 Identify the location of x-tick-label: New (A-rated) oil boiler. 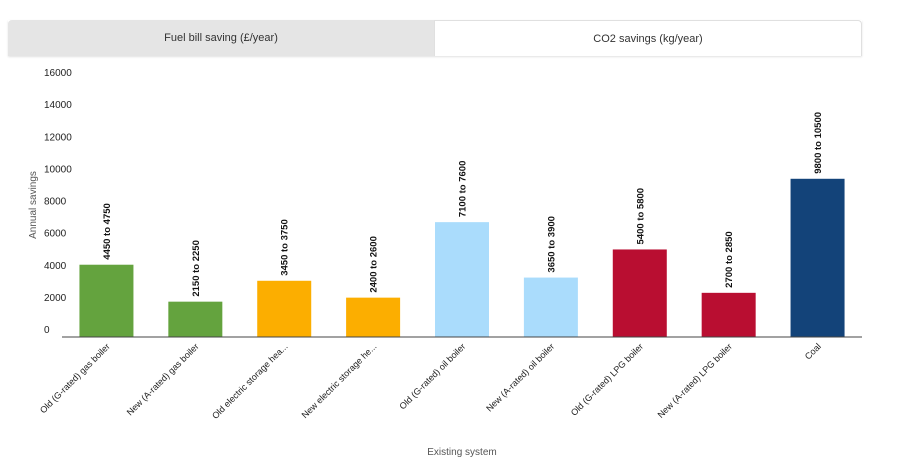
(520, 377).